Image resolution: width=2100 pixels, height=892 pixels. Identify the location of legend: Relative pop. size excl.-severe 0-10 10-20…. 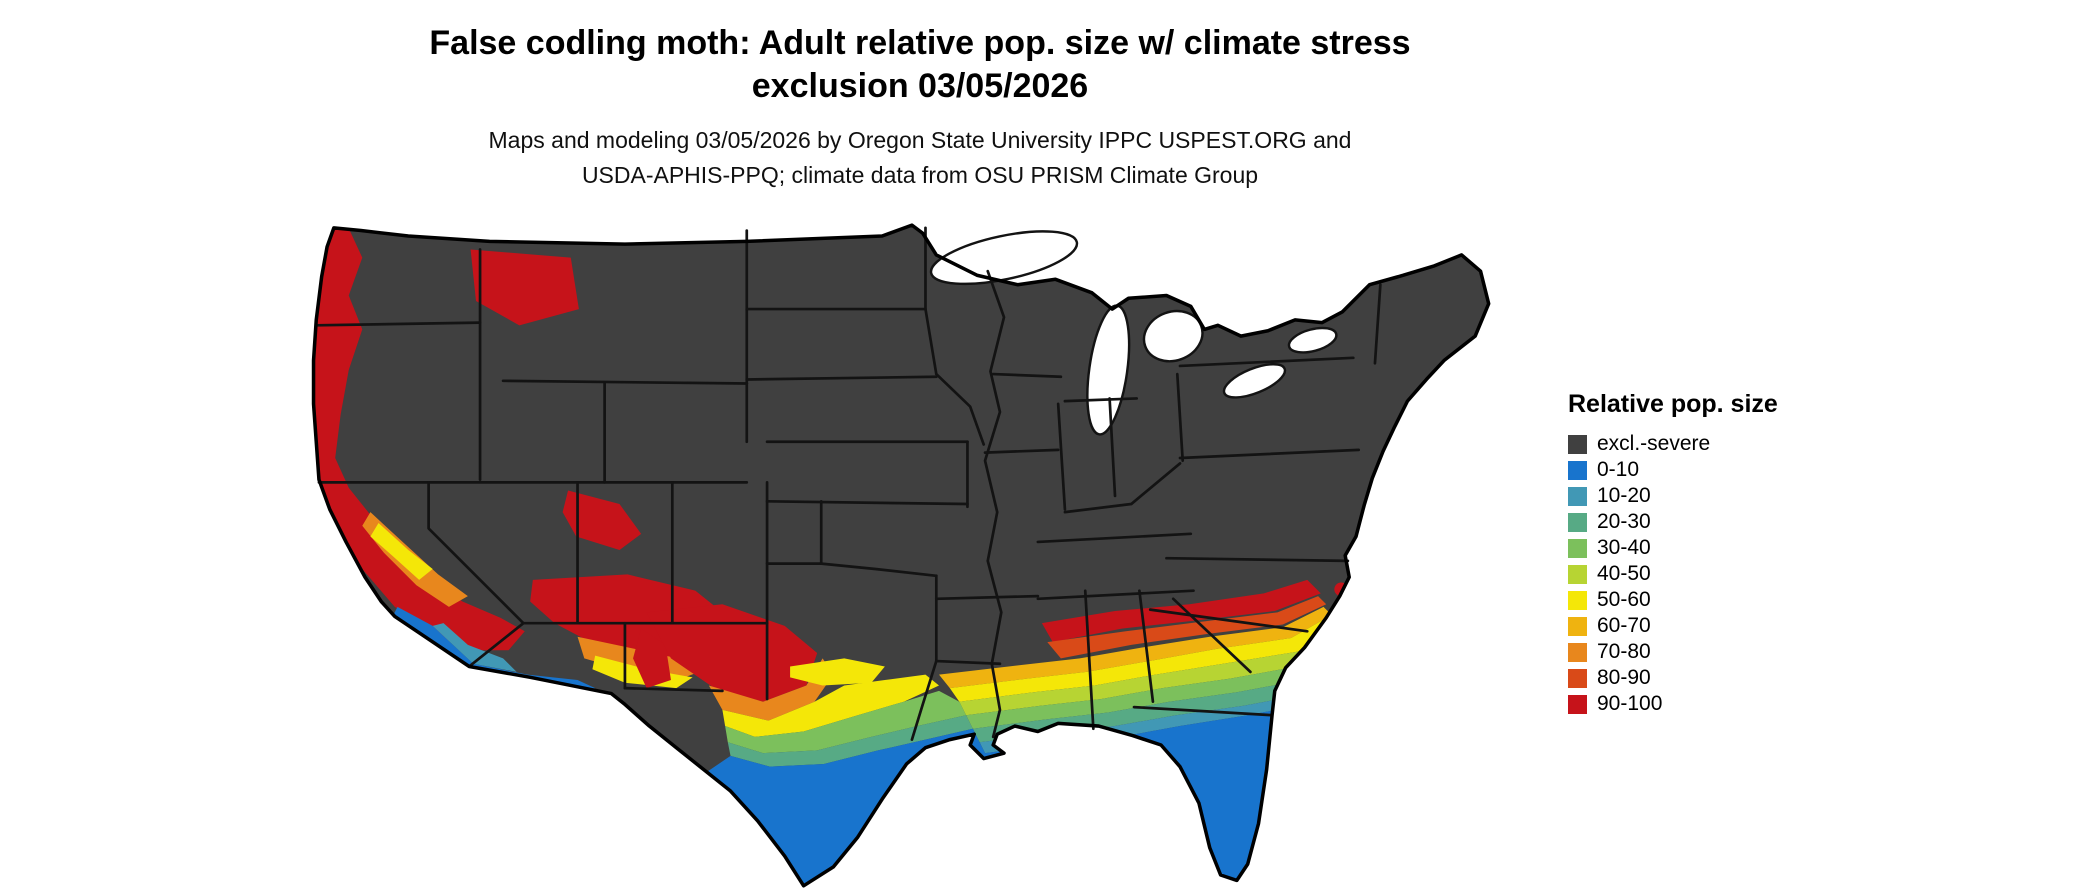
(1698, 553).